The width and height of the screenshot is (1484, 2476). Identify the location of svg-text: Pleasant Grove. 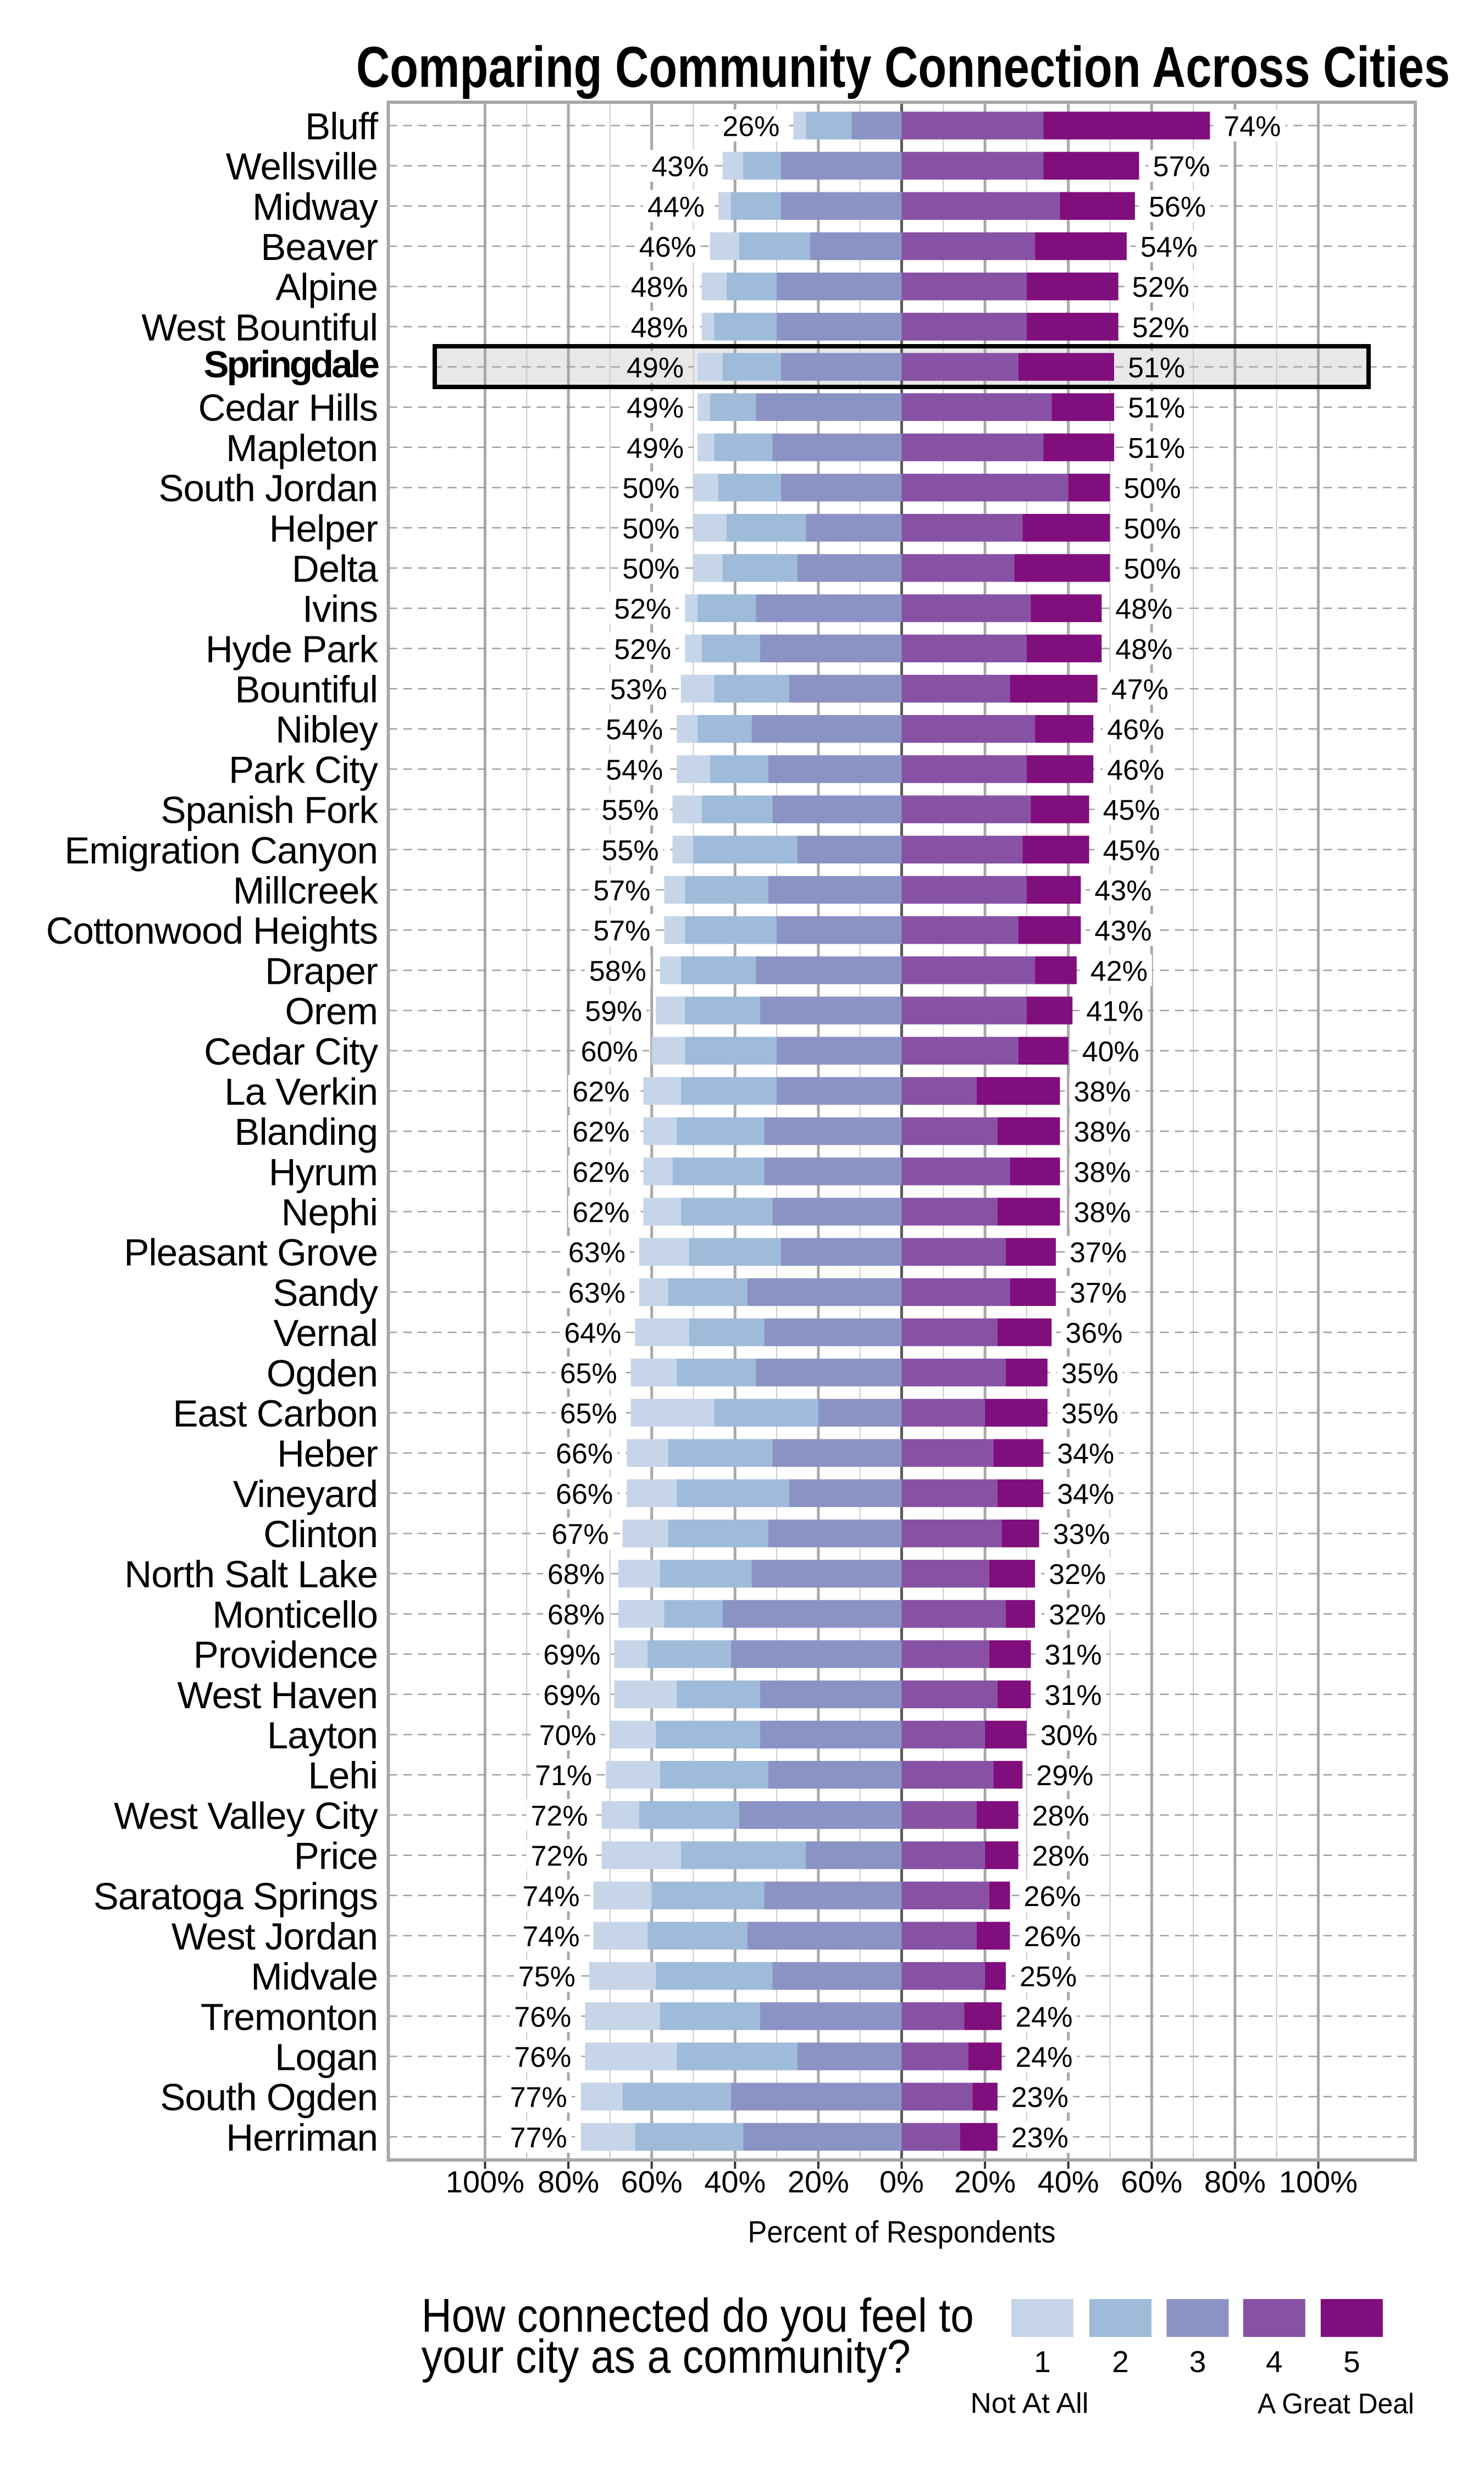
(251, 1253).